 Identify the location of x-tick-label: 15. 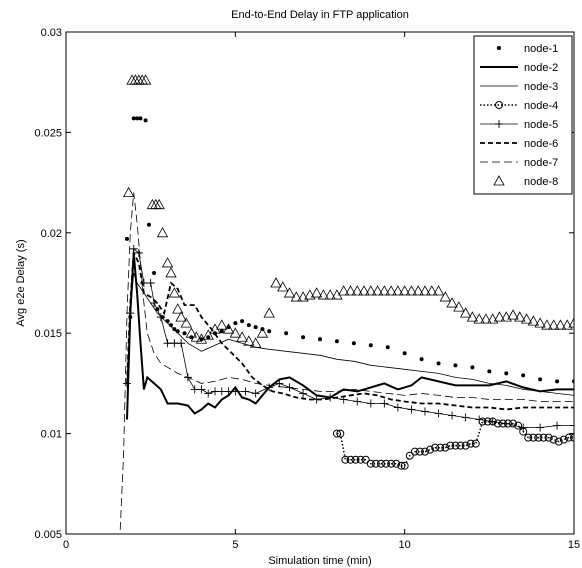
(574, 545).